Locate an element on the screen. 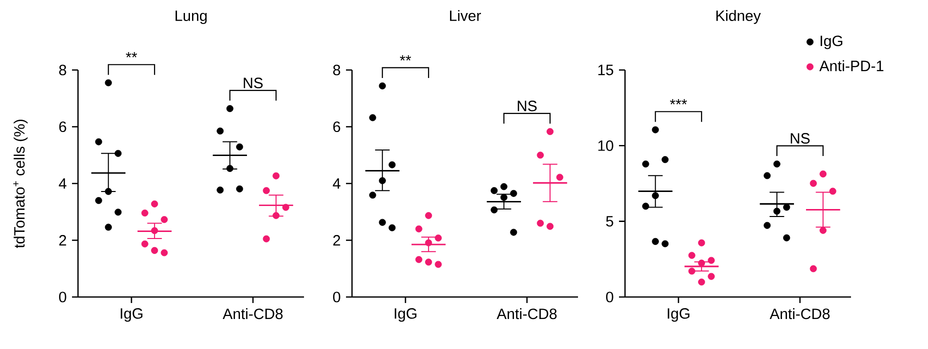 This screenshot has width=928, height=349. chart-title: Kidney is located at coordinates (738, 17).